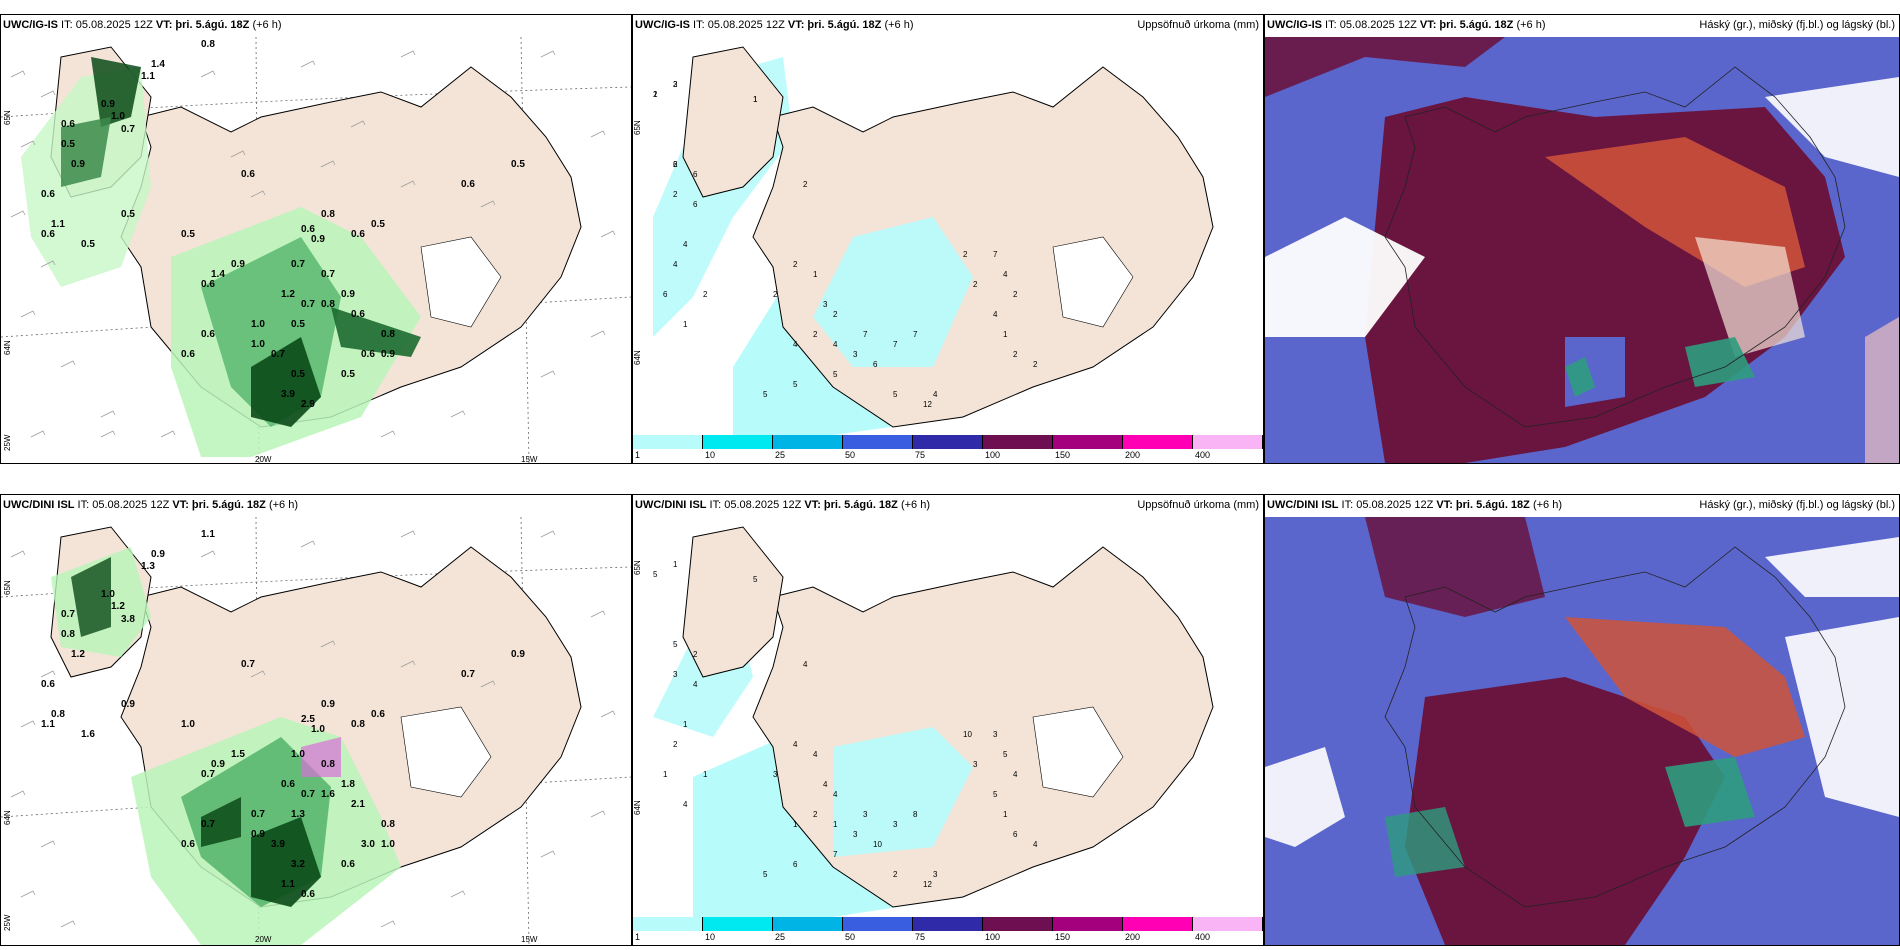 This screenshot has width=1900, height=950. I want to click on value-label: 1.2, so click(78, 654).